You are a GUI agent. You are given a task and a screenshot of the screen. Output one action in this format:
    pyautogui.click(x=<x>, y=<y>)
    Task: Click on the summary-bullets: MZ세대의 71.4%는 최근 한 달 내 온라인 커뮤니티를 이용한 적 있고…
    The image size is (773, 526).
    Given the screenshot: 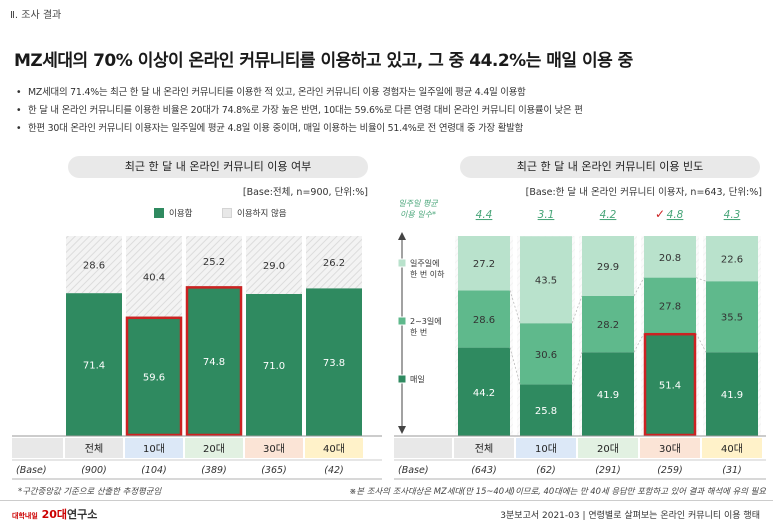 What is the action you would take?
    pyautogui.click(x=391, y=111)
    